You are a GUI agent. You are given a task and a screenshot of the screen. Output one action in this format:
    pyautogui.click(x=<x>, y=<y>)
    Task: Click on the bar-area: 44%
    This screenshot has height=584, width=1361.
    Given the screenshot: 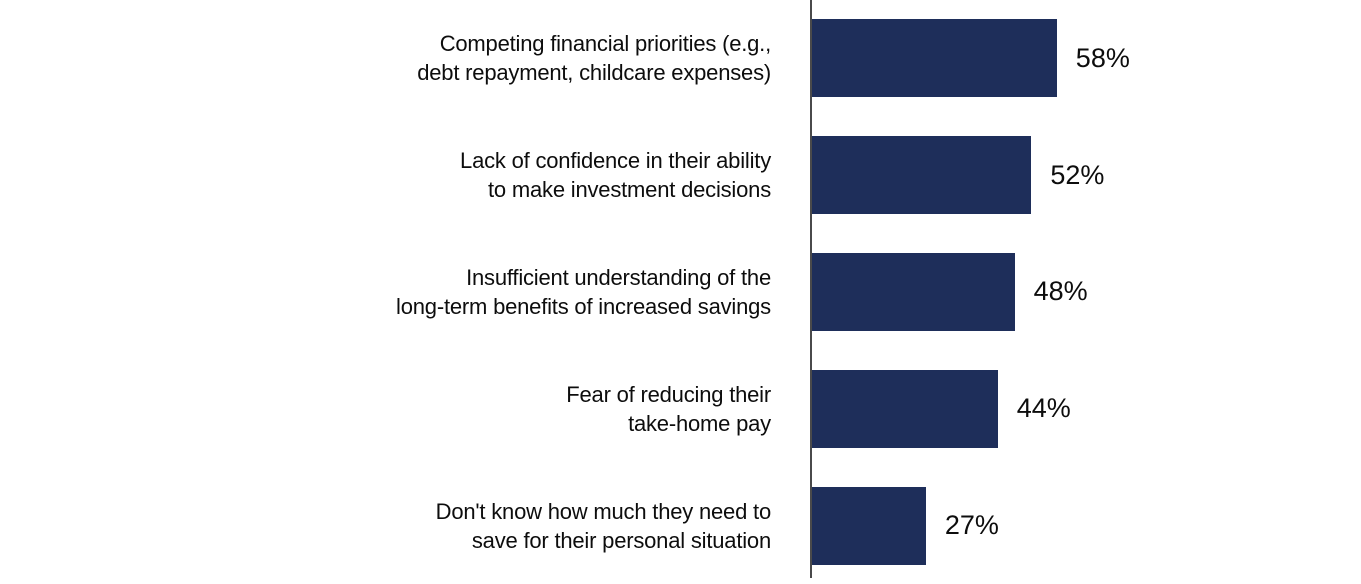 What is the action you would take?
    pyautogui.click(x=1076, y=408)
    